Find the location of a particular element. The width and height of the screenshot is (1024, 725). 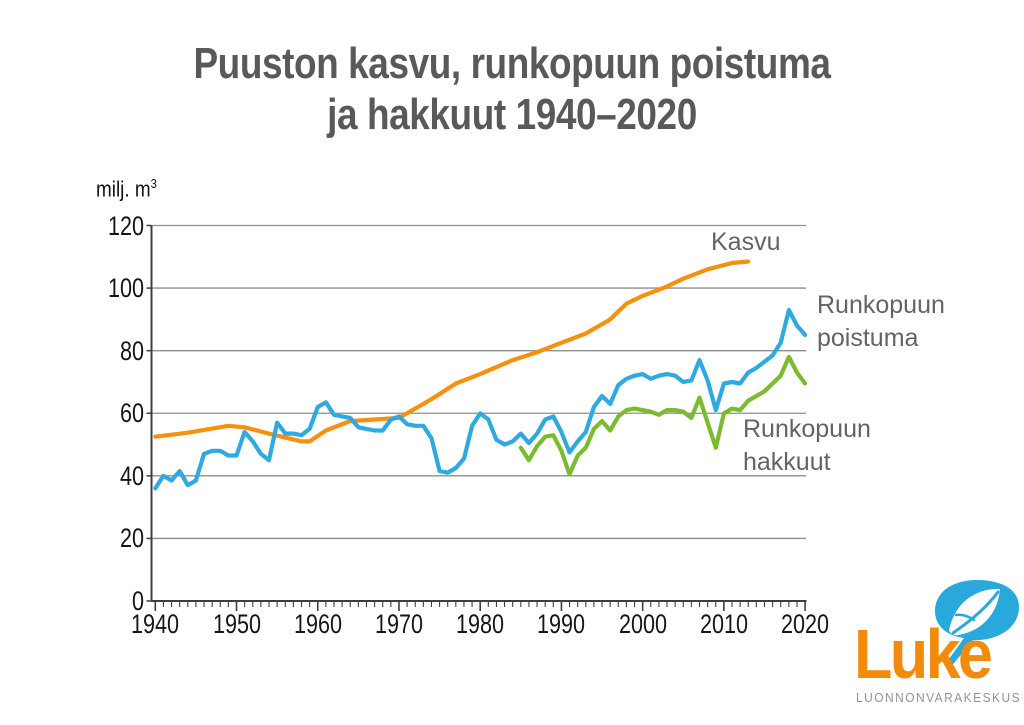

y-axis-unit-exponent: 3 is located at coordinates (153, 183).